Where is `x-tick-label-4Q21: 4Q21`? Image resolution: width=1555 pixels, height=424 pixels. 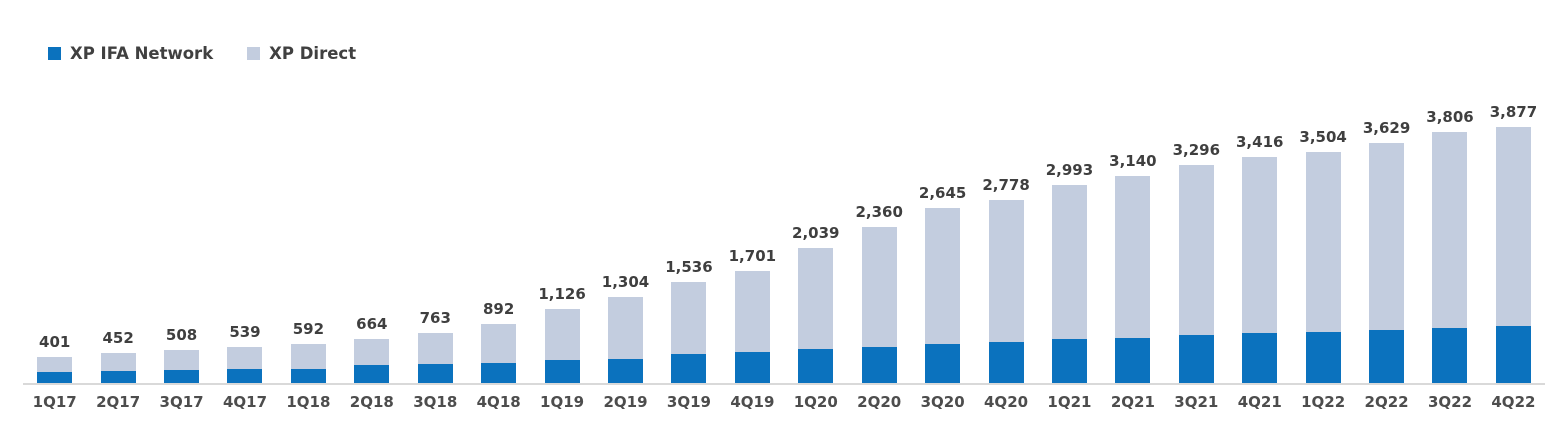 x-tick-label-4Q21: 4Q21 is located at coordinates (1259, 402).